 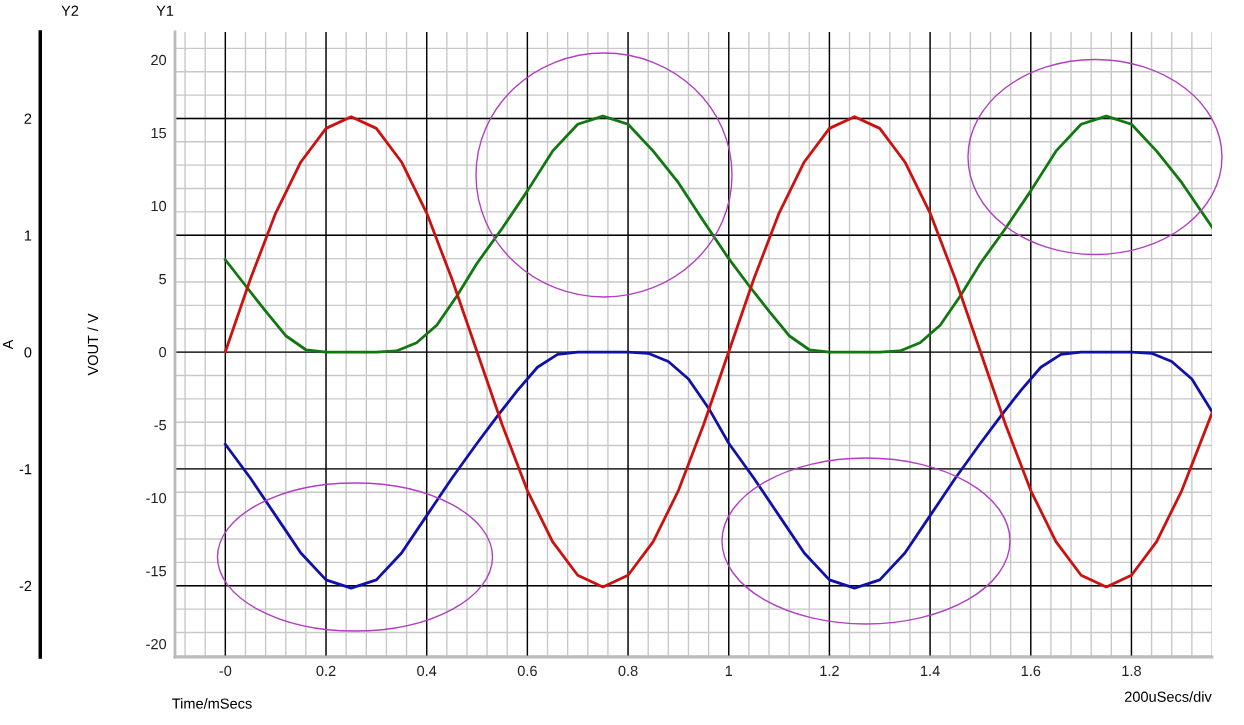 What do you see at coordinates (163, 352) in the screenshot?
I see `y-tick-label: 0` at bounding box center [163, 352].